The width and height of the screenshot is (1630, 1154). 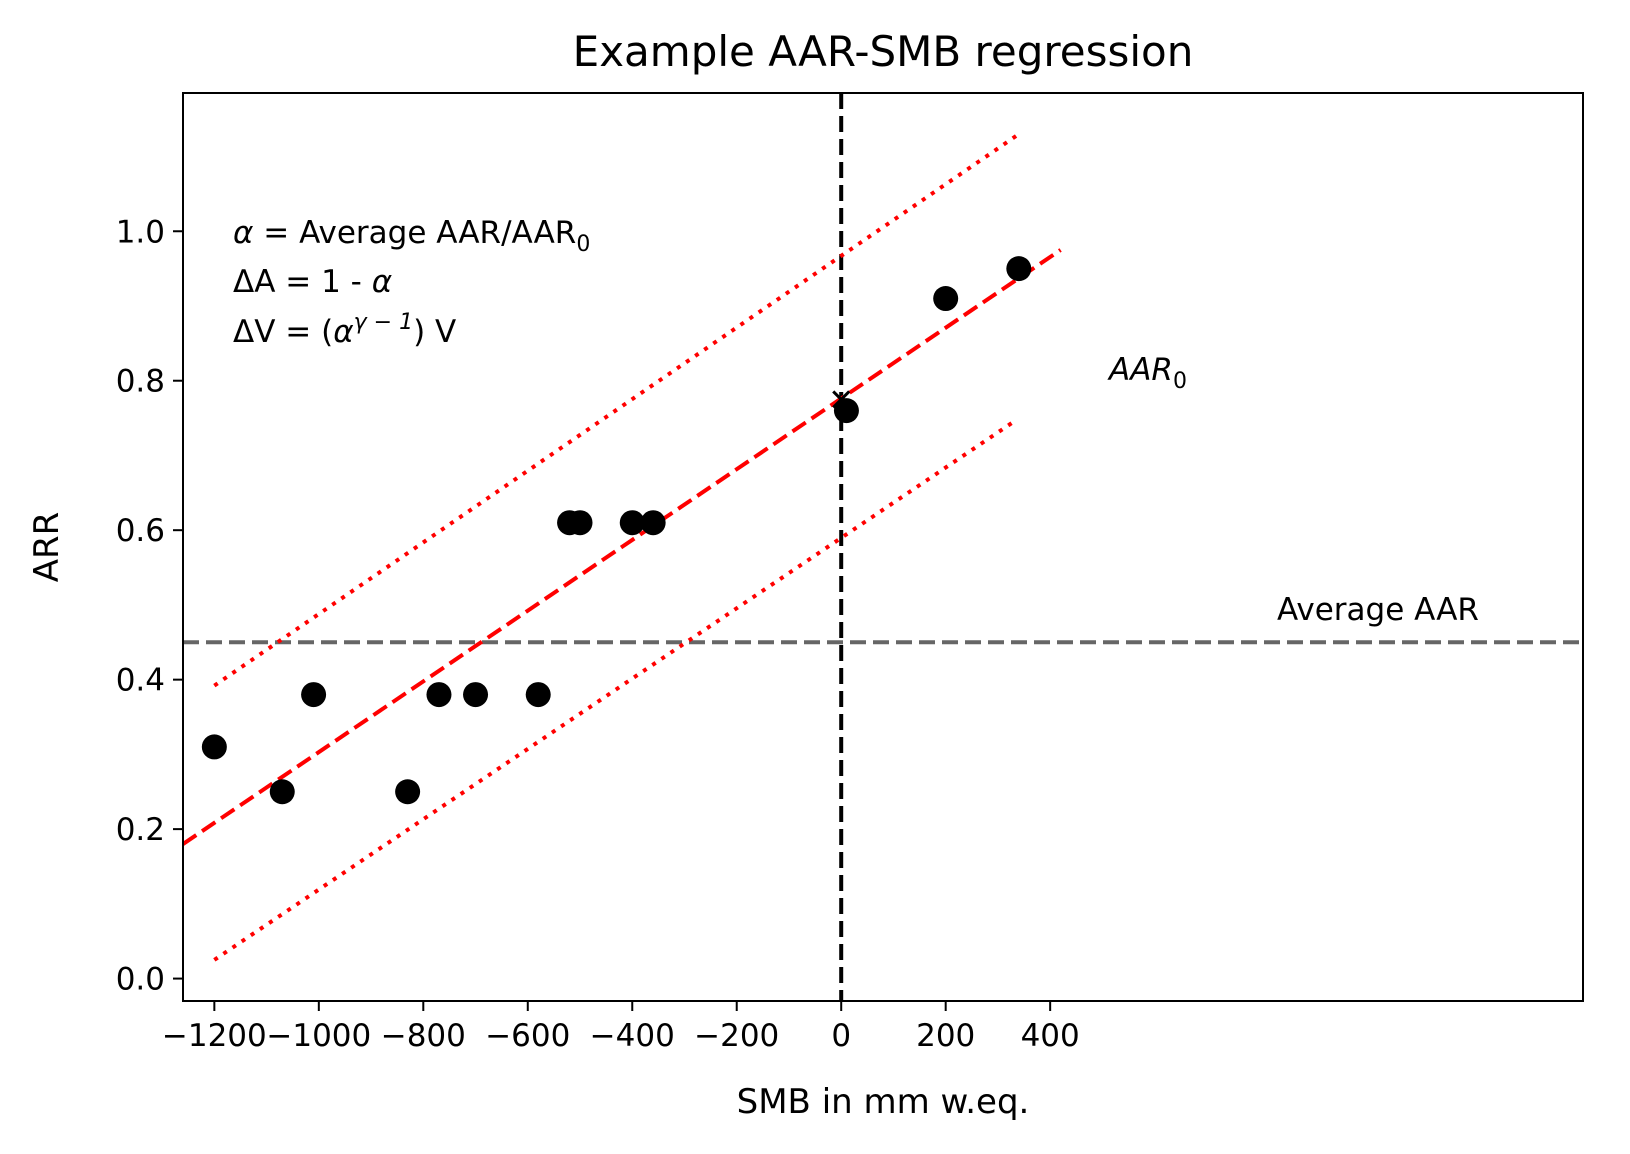 I want to click on aar0-label-text: AAR, so click(x=1140, y=370).